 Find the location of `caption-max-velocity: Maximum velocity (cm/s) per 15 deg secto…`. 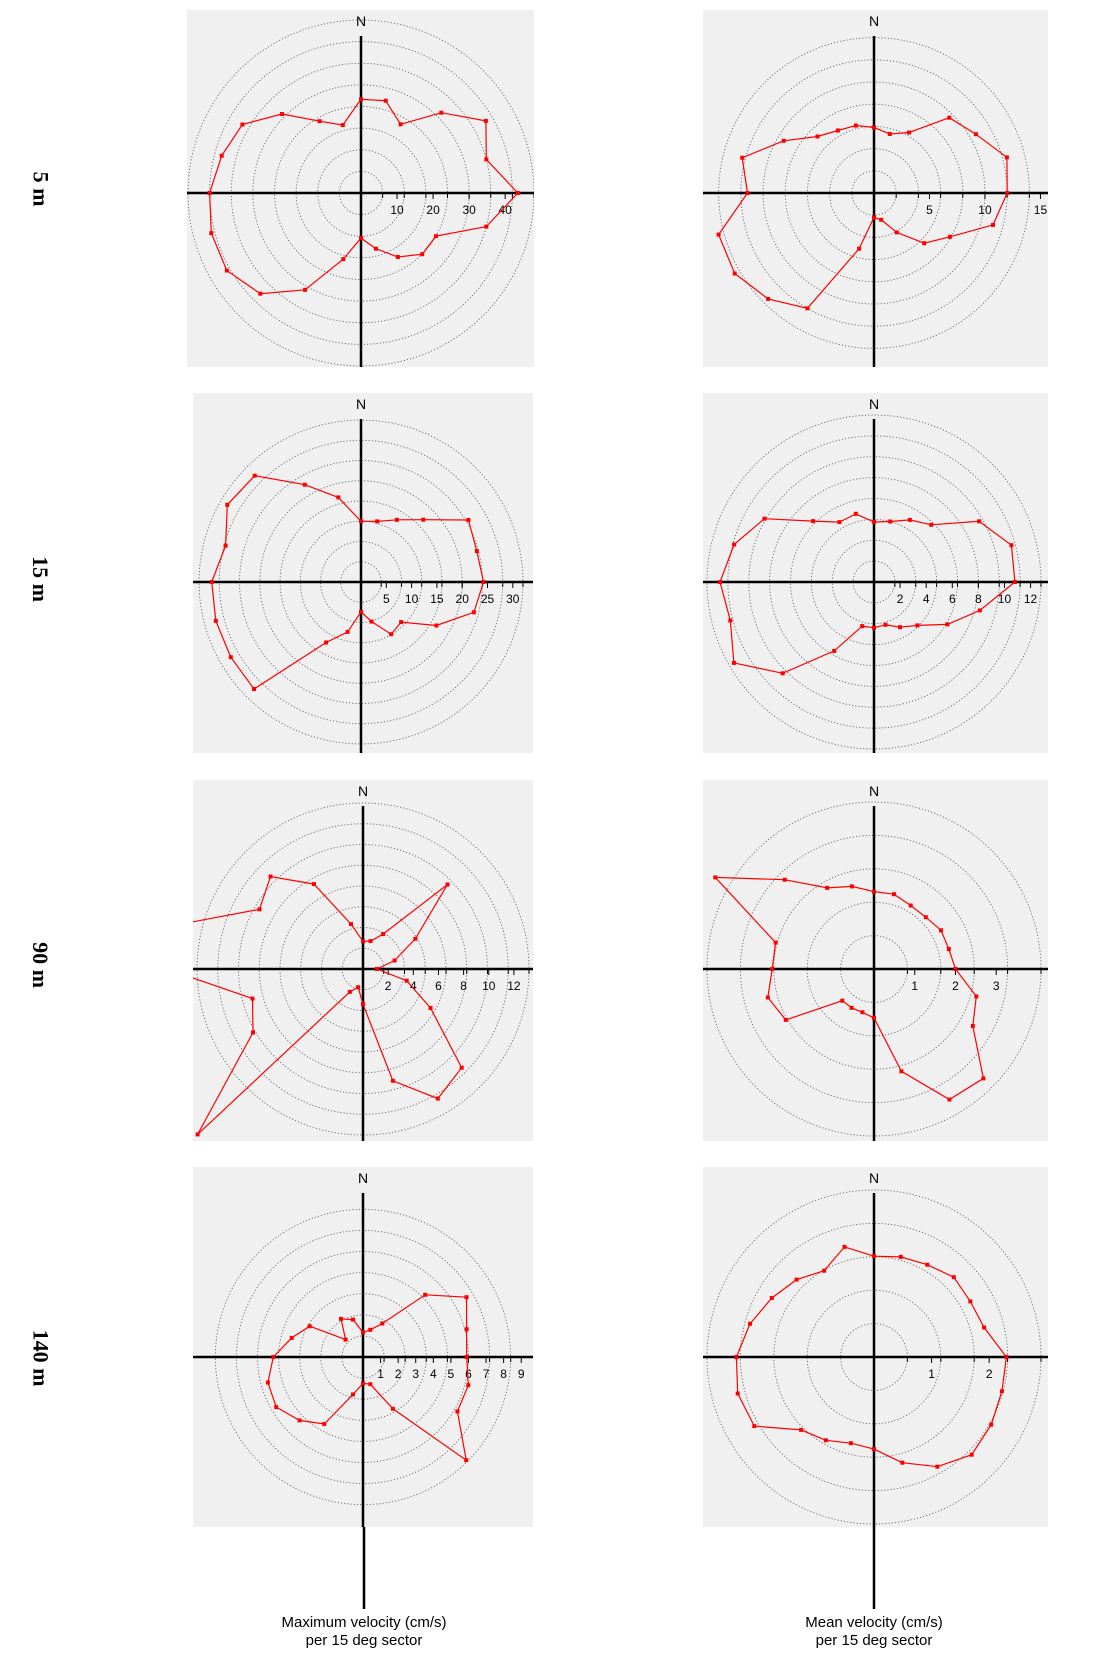

caption-max-velocity: Maximum velocity (cm/s) per 15 deg secto… is located at coordinates (364, 1632).